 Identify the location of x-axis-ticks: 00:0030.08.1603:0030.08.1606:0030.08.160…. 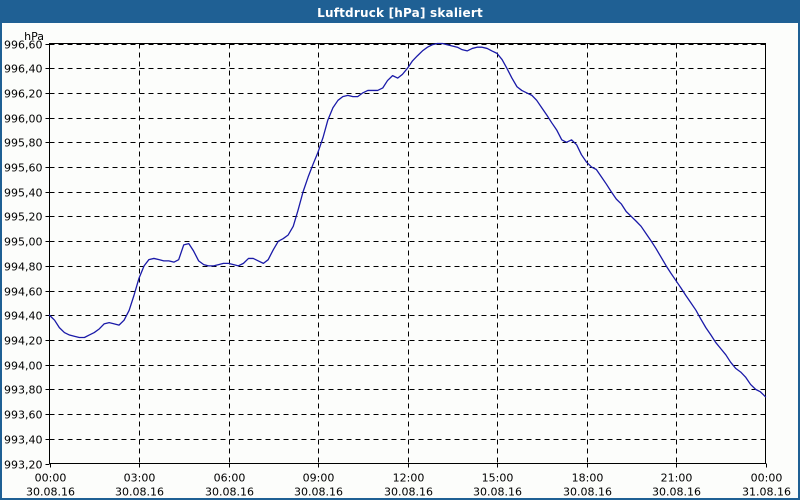
(408, 481).